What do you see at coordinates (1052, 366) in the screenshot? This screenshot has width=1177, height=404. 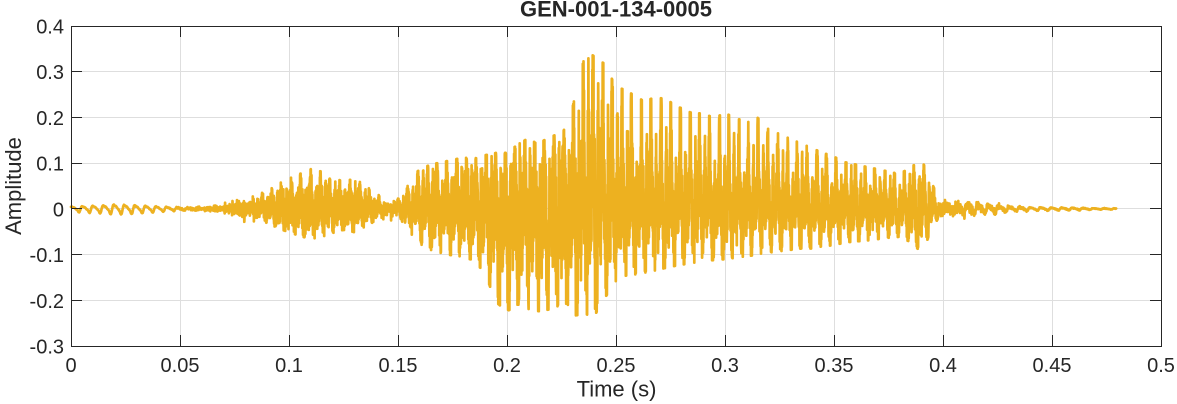 I see `svg-text: 0.45` at bounding box center [1052, 366].